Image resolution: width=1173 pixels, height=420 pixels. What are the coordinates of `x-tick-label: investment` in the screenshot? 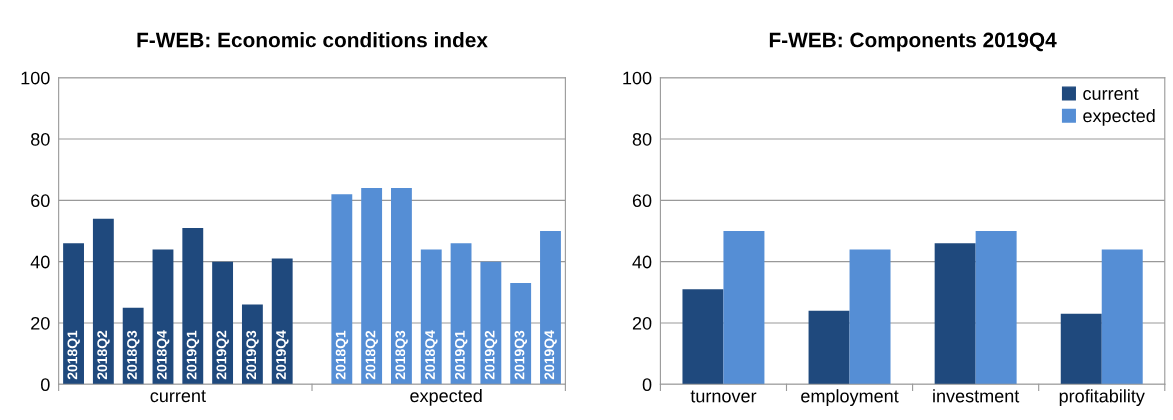 It's located at (976, 396).